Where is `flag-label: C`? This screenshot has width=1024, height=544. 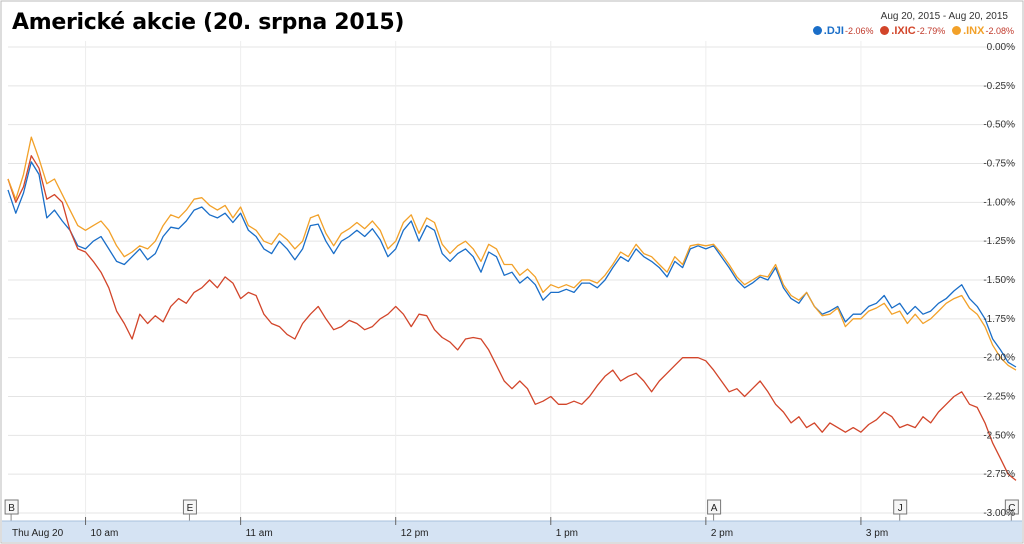 flag-label: C is located at coordinates (1011, 508).